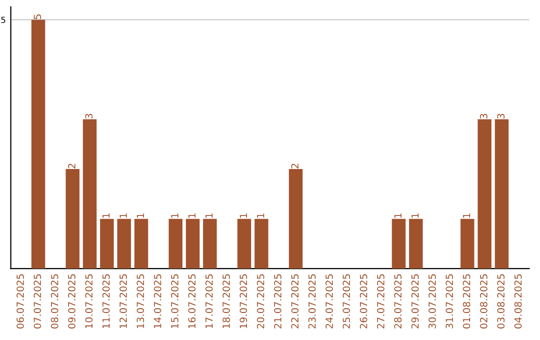 This screenshot has height=340, width=540. Describe the element at coordinates (192, 301) in the screenshot. I see `x-tick-label: 16.07.2025` at that location.